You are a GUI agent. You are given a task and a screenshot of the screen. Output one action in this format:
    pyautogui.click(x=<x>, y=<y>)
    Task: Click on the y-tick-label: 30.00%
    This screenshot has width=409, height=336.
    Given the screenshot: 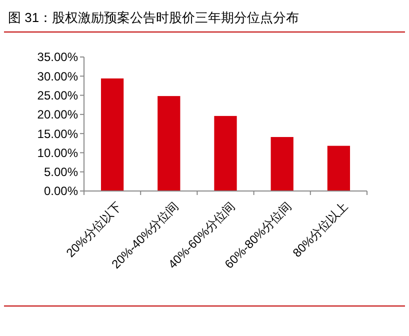 What is the action you would take?
    pyautogui.click(x=57, y=76)
    